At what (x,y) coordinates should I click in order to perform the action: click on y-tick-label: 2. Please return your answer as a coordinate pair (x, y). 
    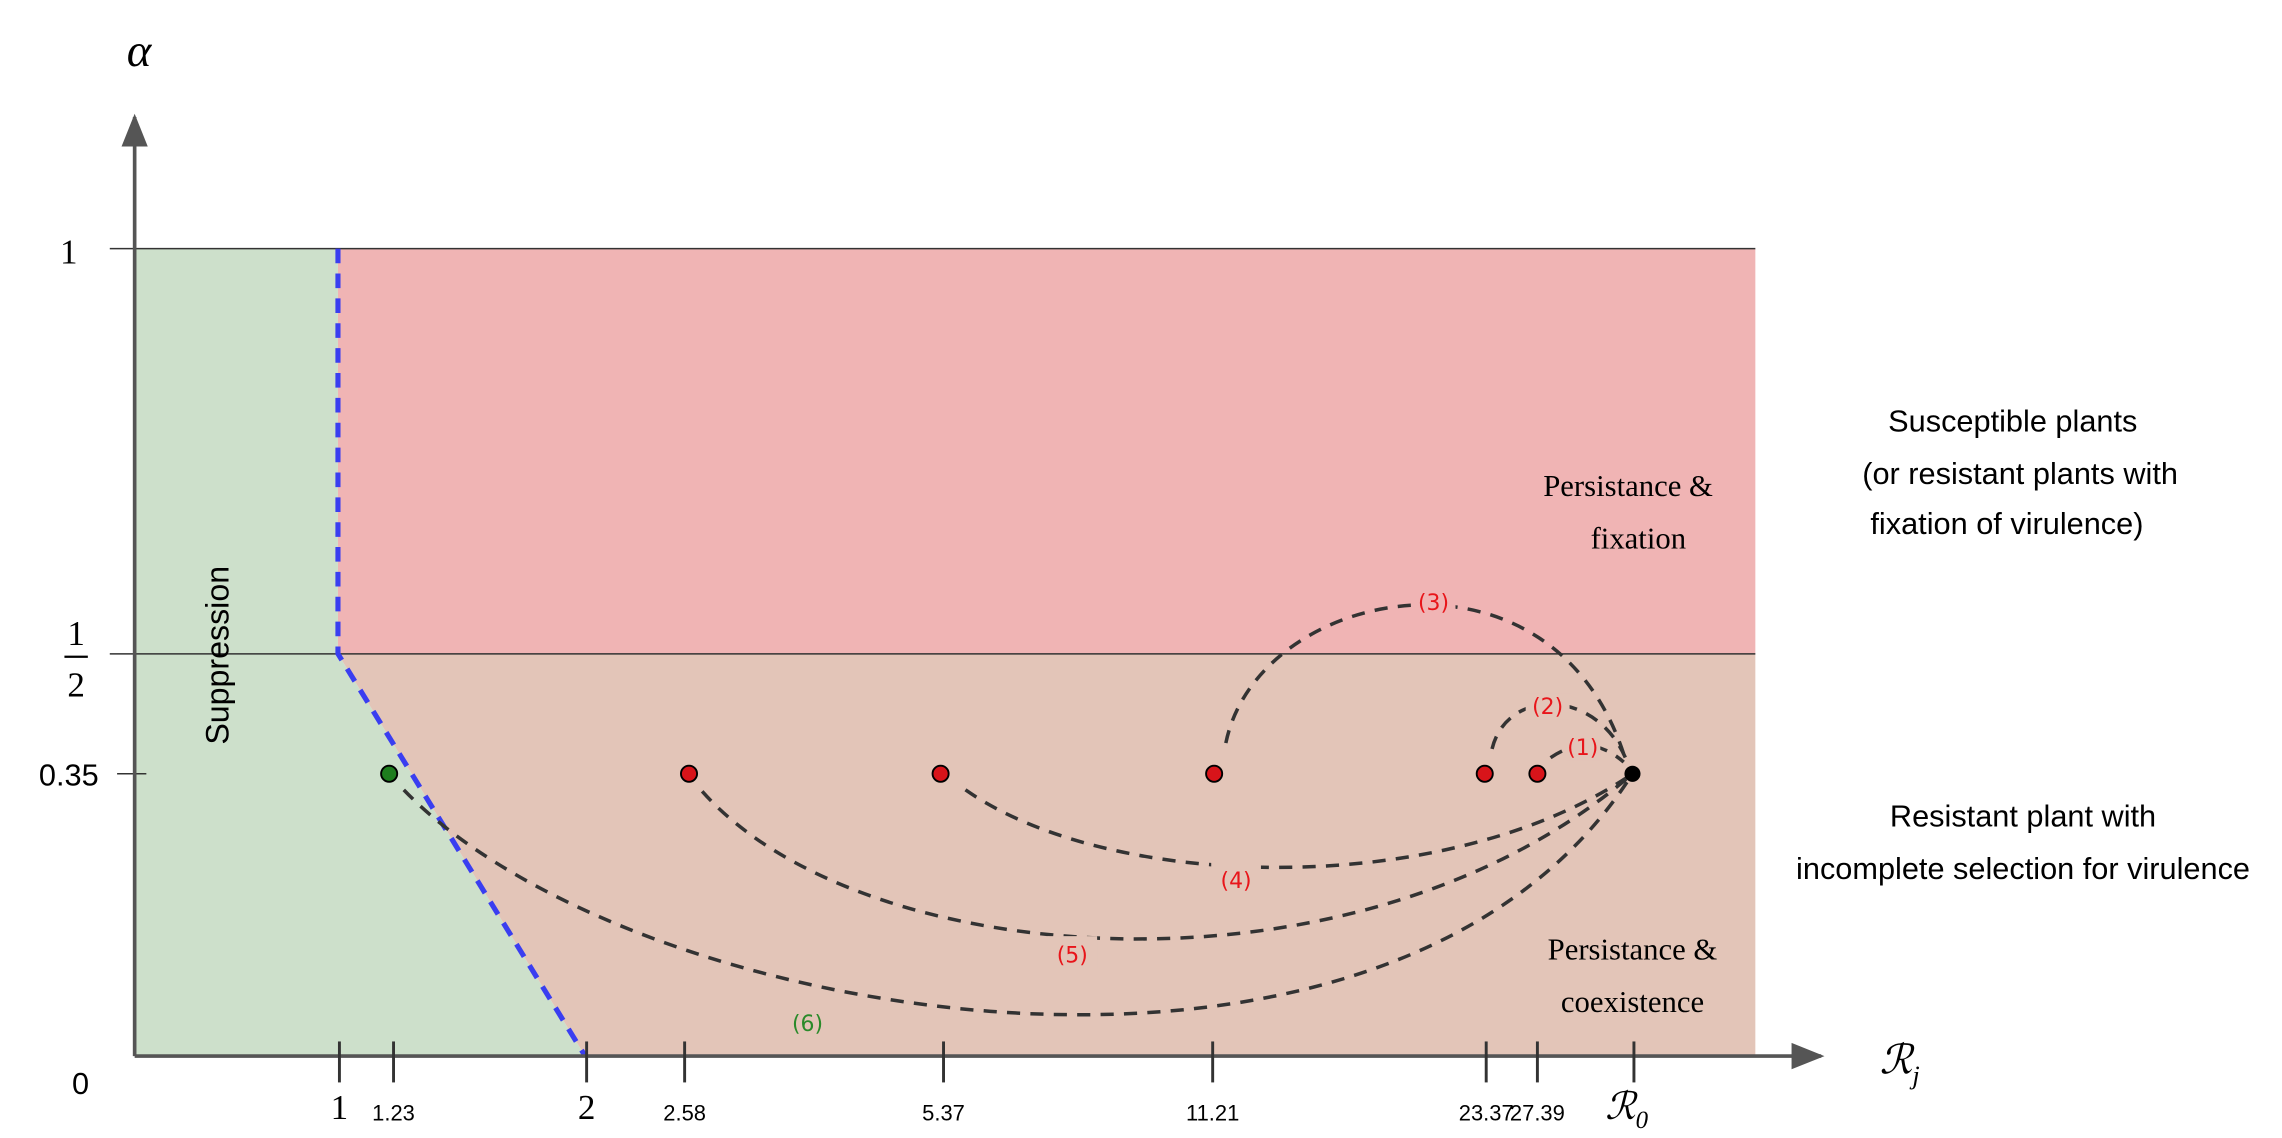
    Looking at the image, I should click on (76, 684).